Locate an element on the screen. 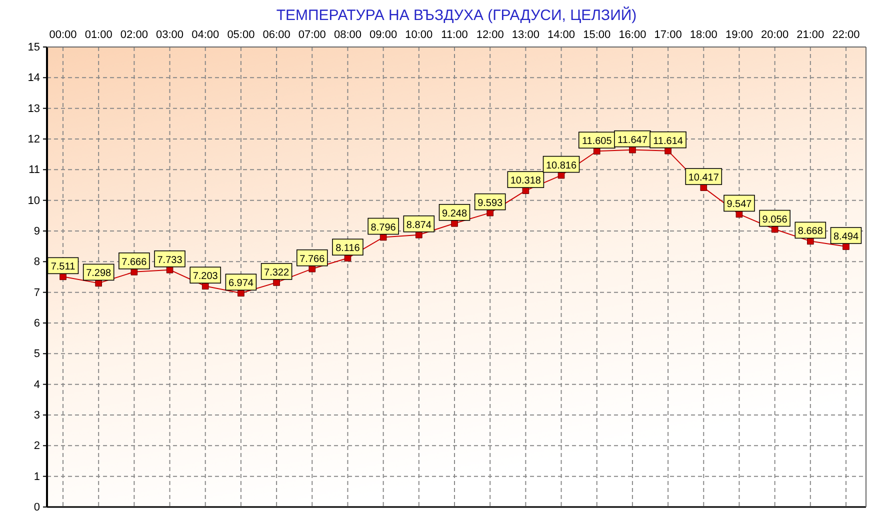 This screenshot has height=529, width=874. data-label: 8.668 is located at coordinates (811, 232).